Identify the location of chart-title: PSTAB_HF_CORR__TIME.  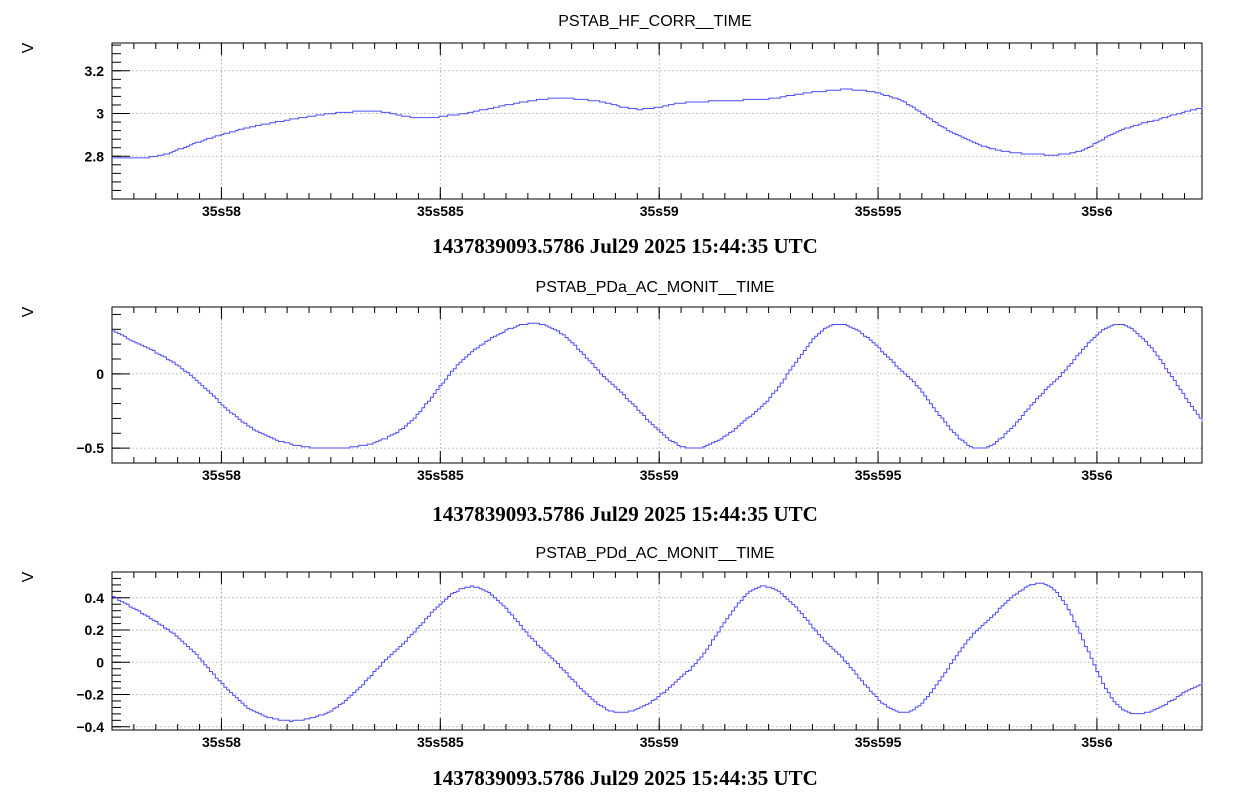
(655, 21).